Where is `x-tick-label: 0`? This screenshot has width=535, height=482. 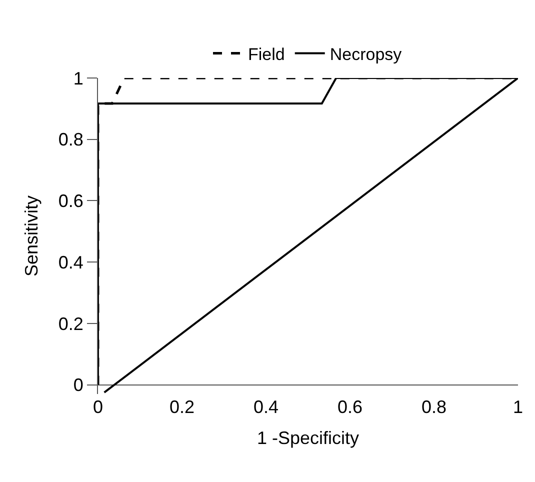
x-tick-label: 0 is located at coordinates (98, 407).